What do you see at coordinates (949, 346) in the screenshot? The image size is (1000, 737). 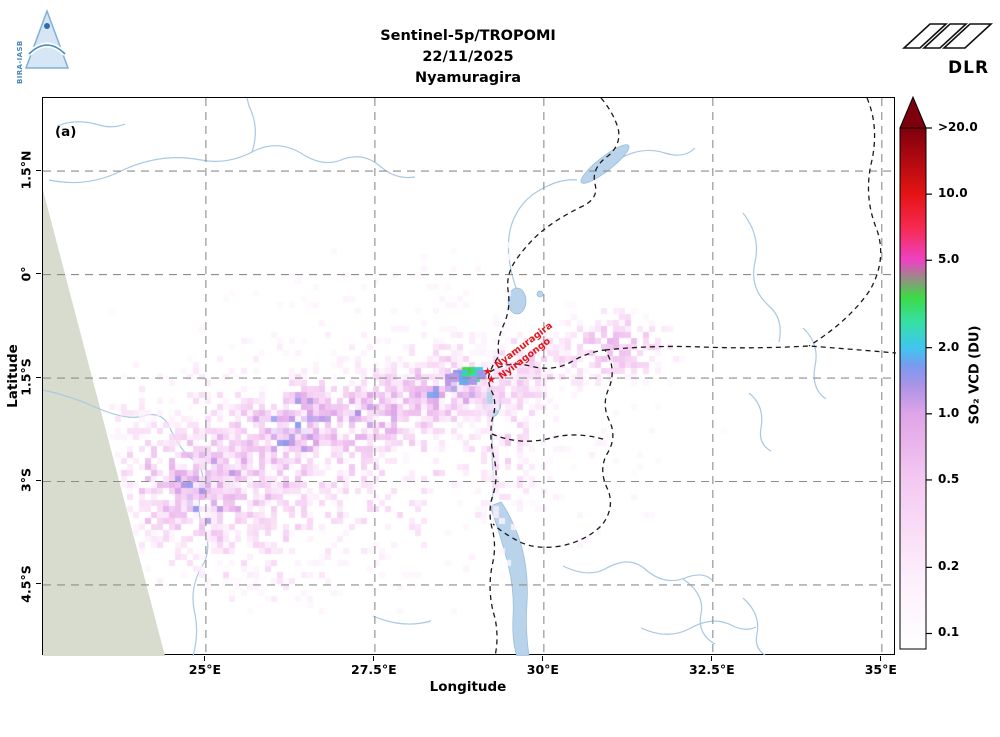 I see `colorbar-tick-label: 2.0` at bounding box center [949, 346].